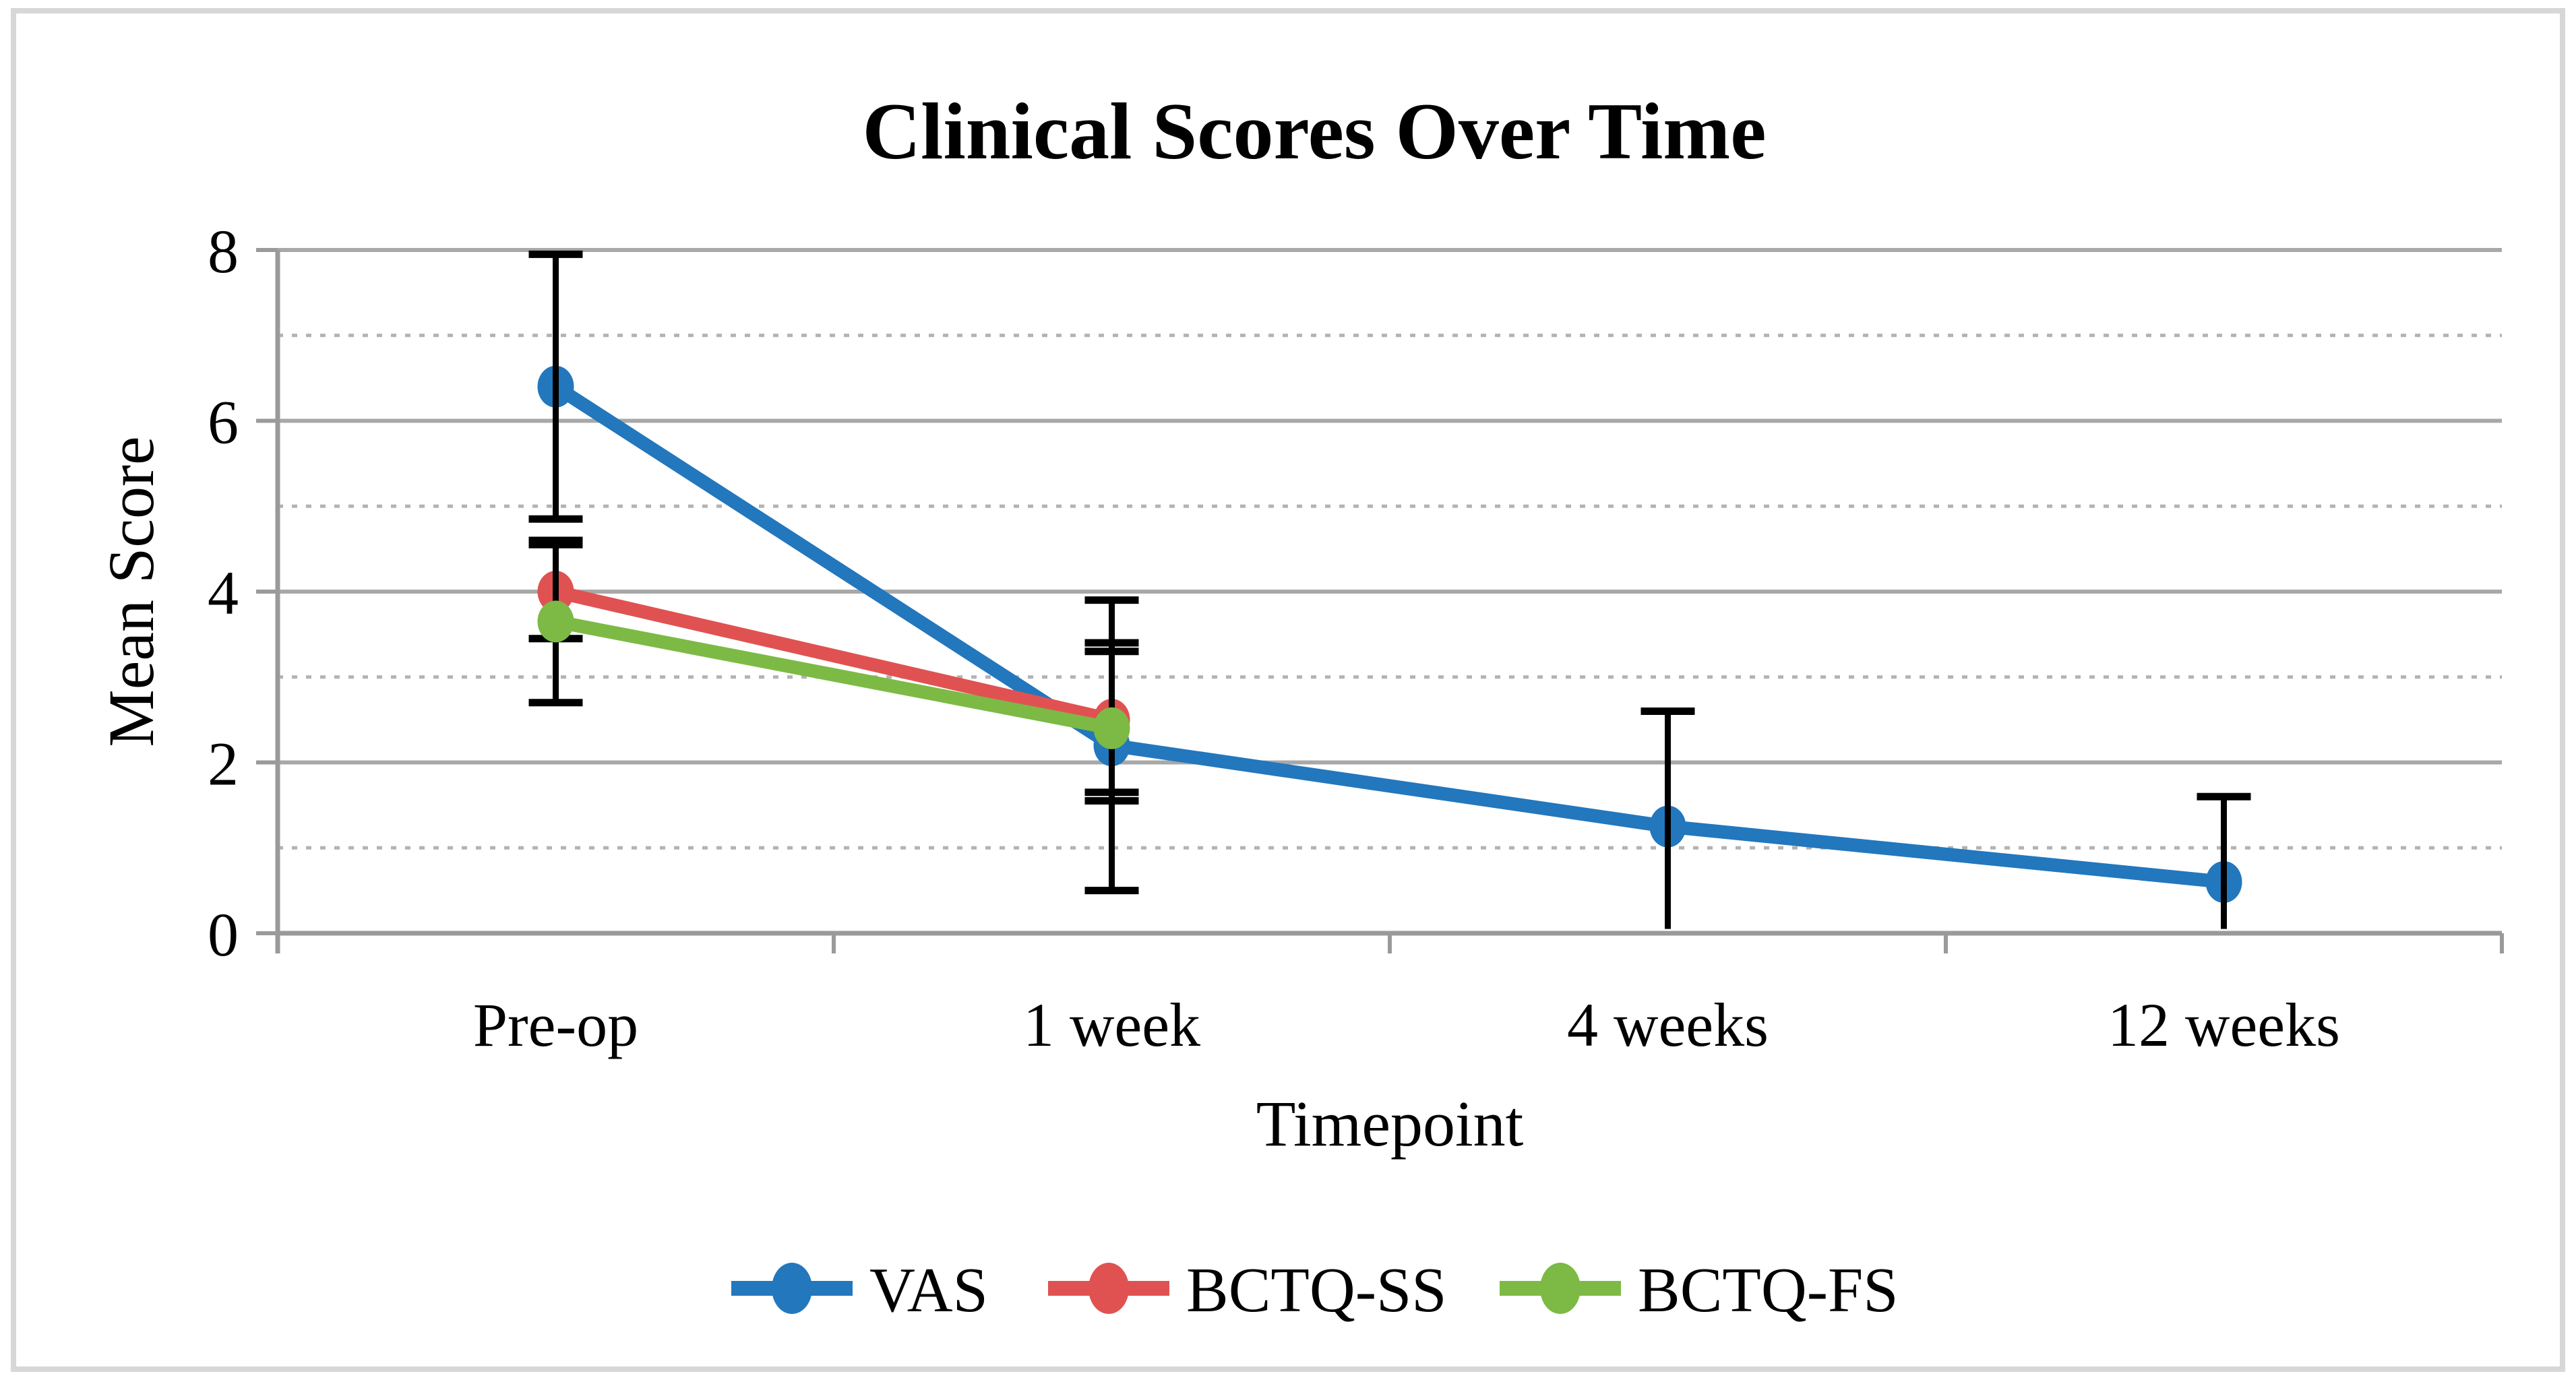  Describe the element at coordinates (1109, 1288) in the screenshot. I see `legend-marker-bctq-ss` at that location.